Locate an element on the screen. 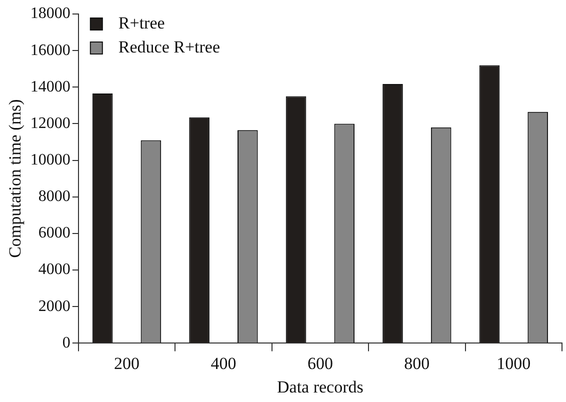  x-tick-label: 400 is located at coordinates (223, 363).